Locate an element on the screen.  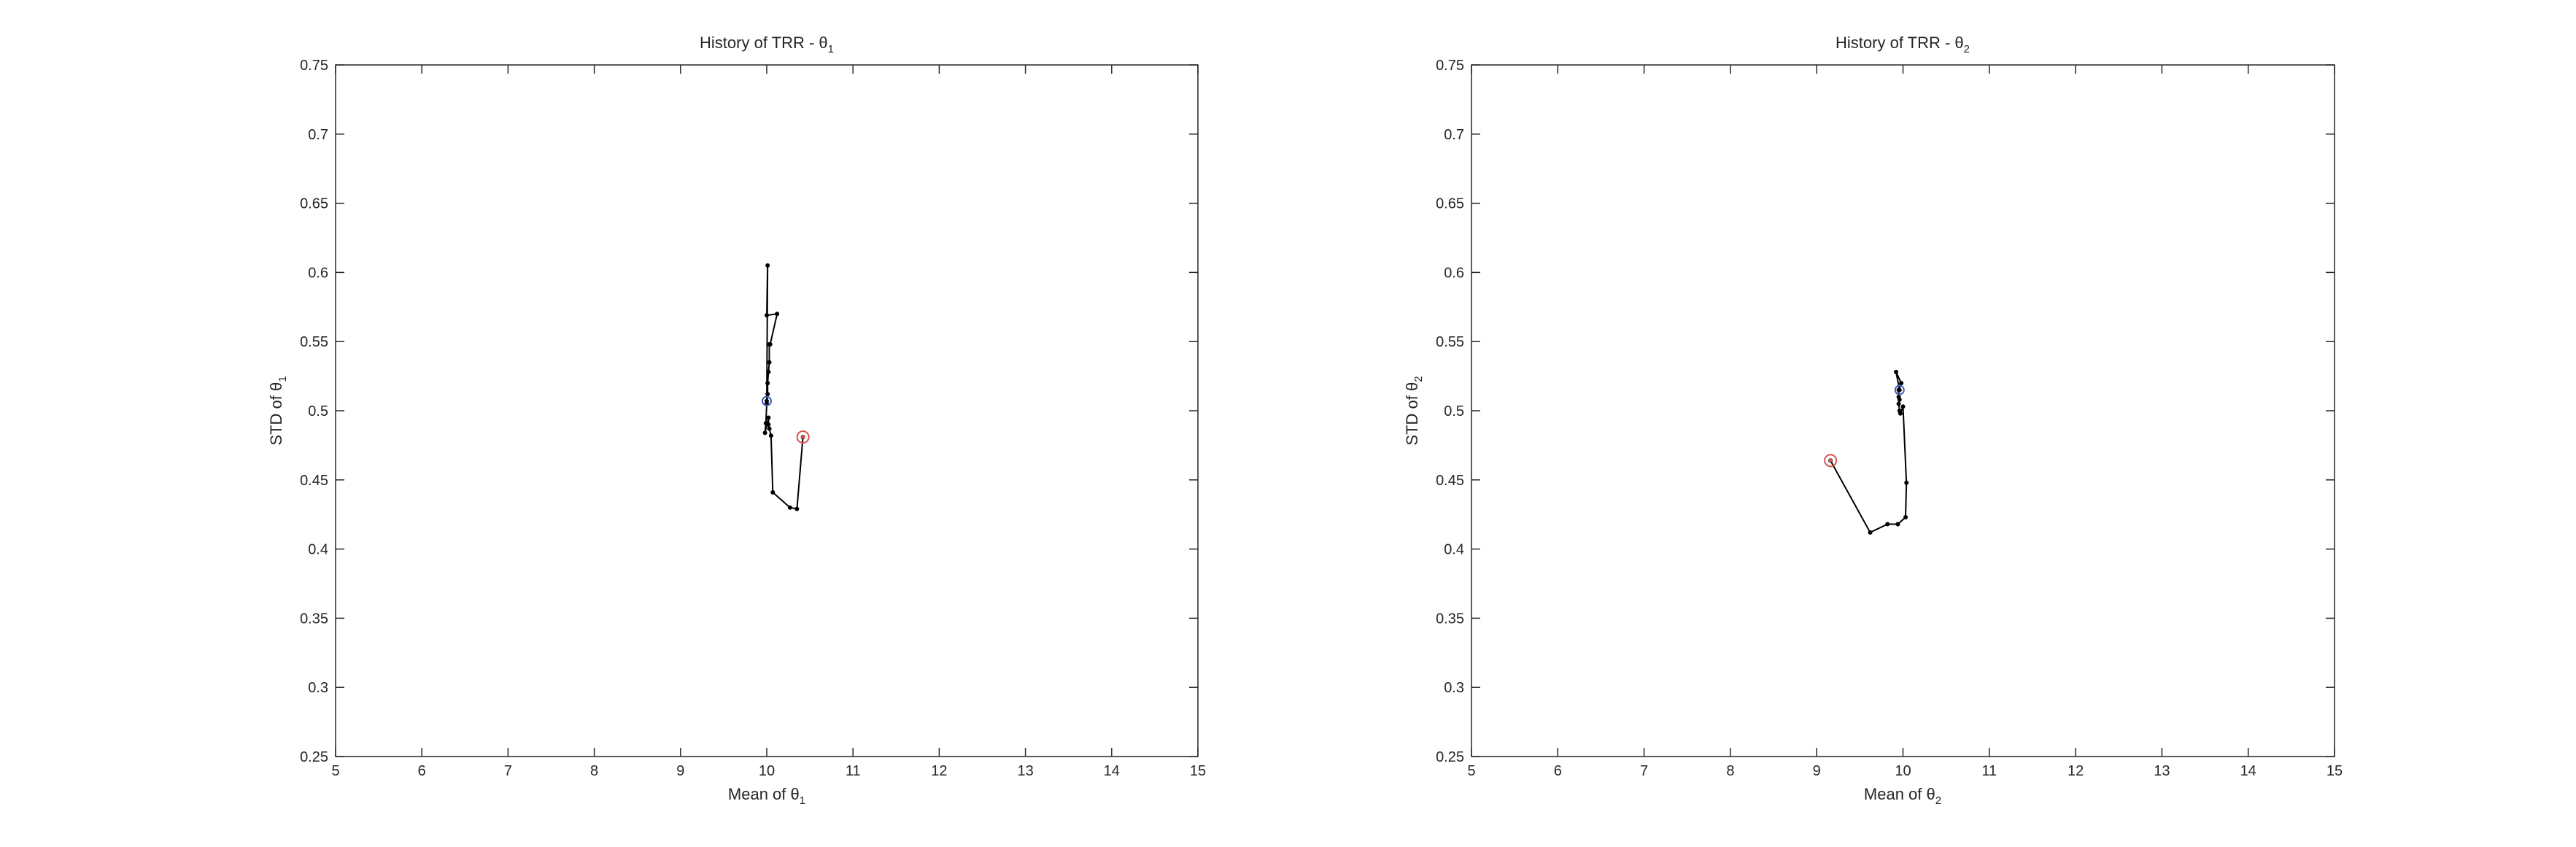
chart-1-y-axis-label: STD of θ1 is located at coordinates (278, 411).